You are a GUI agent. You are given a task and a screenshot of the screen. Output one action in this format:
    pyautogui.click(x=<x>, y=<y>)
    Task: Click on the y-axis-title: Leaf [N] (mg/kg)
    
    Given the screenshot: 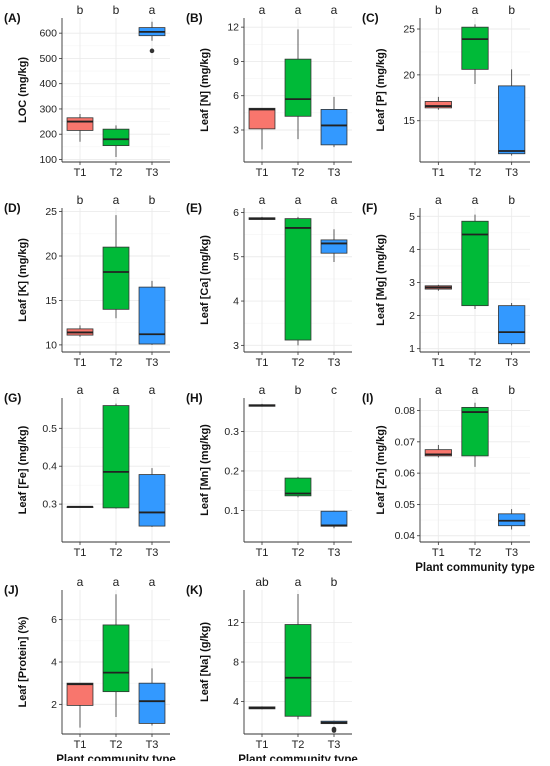 What is the action you would take?
    pyautogui.click(x=205, y=90)
    